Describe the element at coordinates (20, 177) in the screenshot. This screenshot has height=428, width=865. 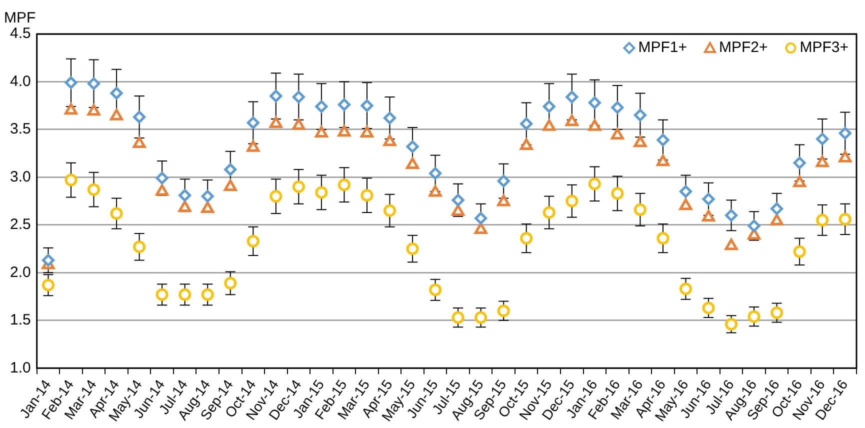
I see `y-tick-label: 3.0` at that location.